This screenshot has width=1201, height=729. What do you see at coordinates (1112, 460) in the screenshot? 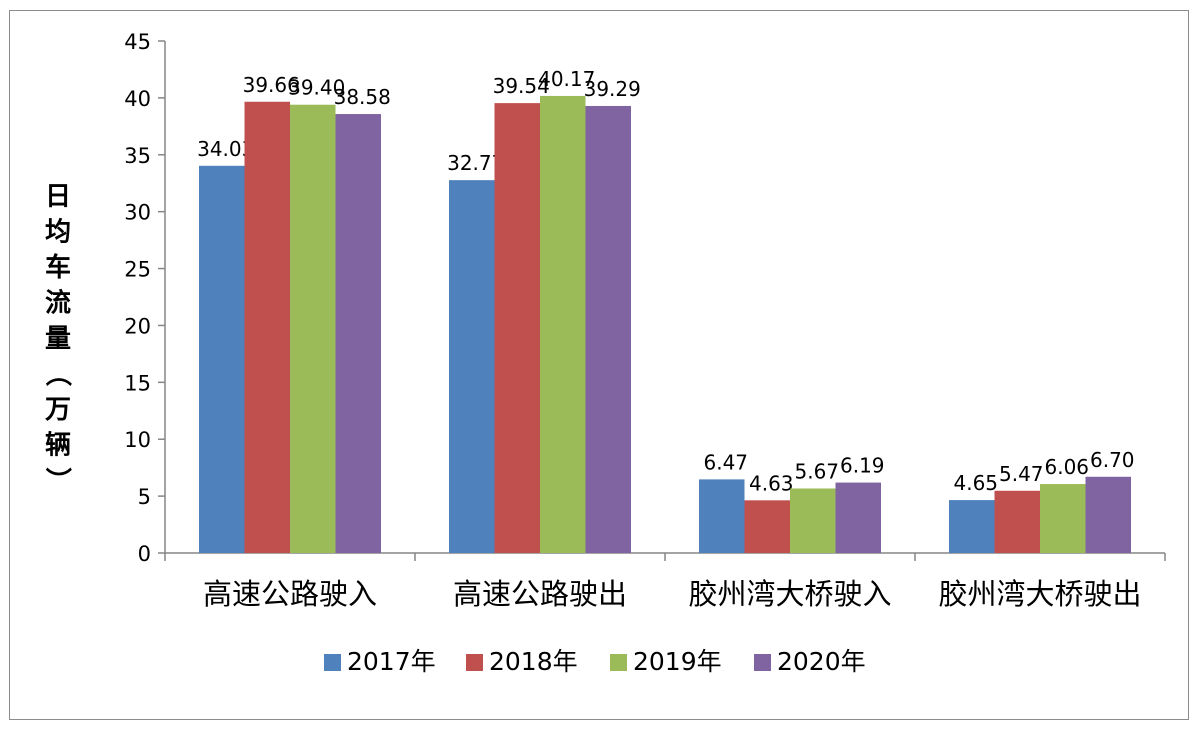
I see `data-label: 6.70` at bounding box center [1112, 460].